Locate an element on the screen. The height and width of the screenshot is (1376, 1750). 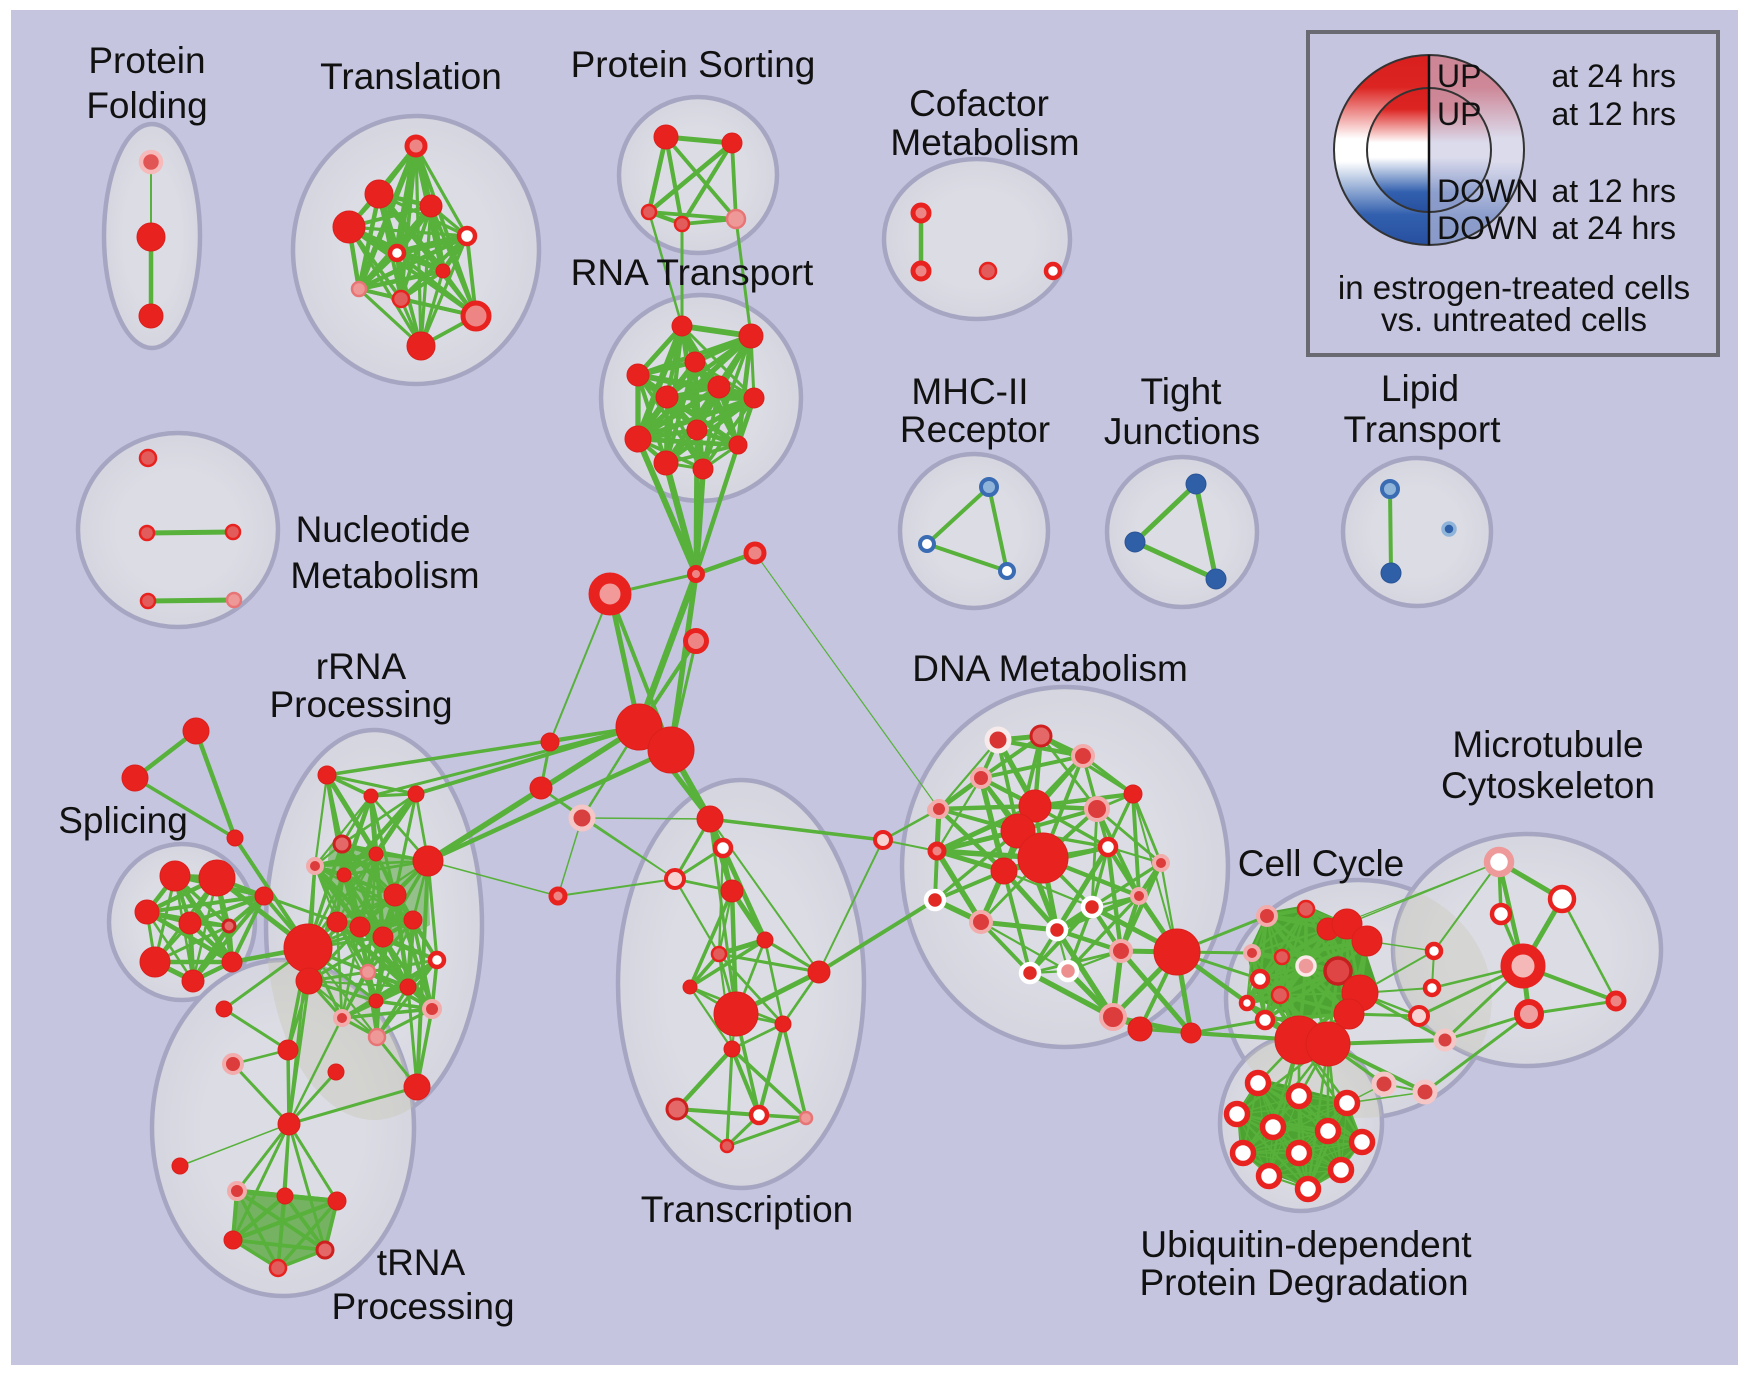
svg-text: Junctions is located at coordinates (1182, 431).